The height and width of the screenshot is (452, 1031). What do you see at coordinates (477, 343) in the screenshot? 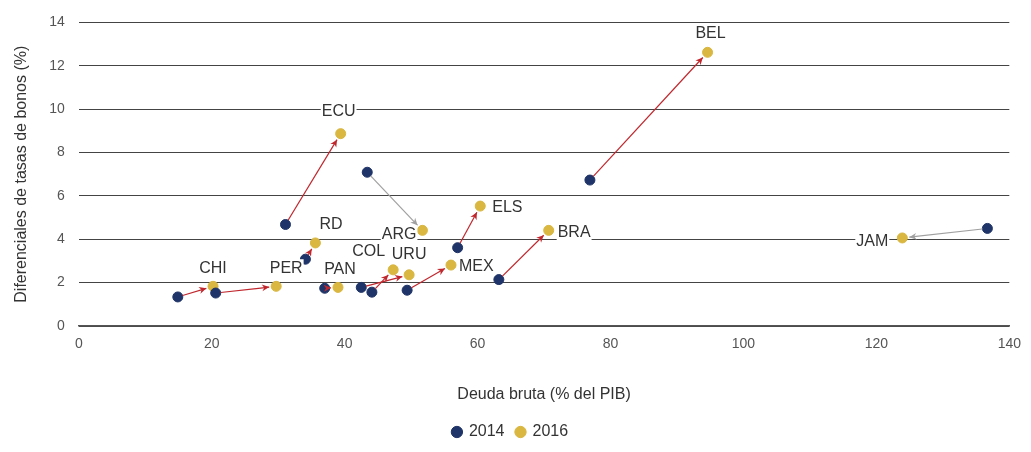
I see `x-tick-label: 60` at bounding box center [477, 343].